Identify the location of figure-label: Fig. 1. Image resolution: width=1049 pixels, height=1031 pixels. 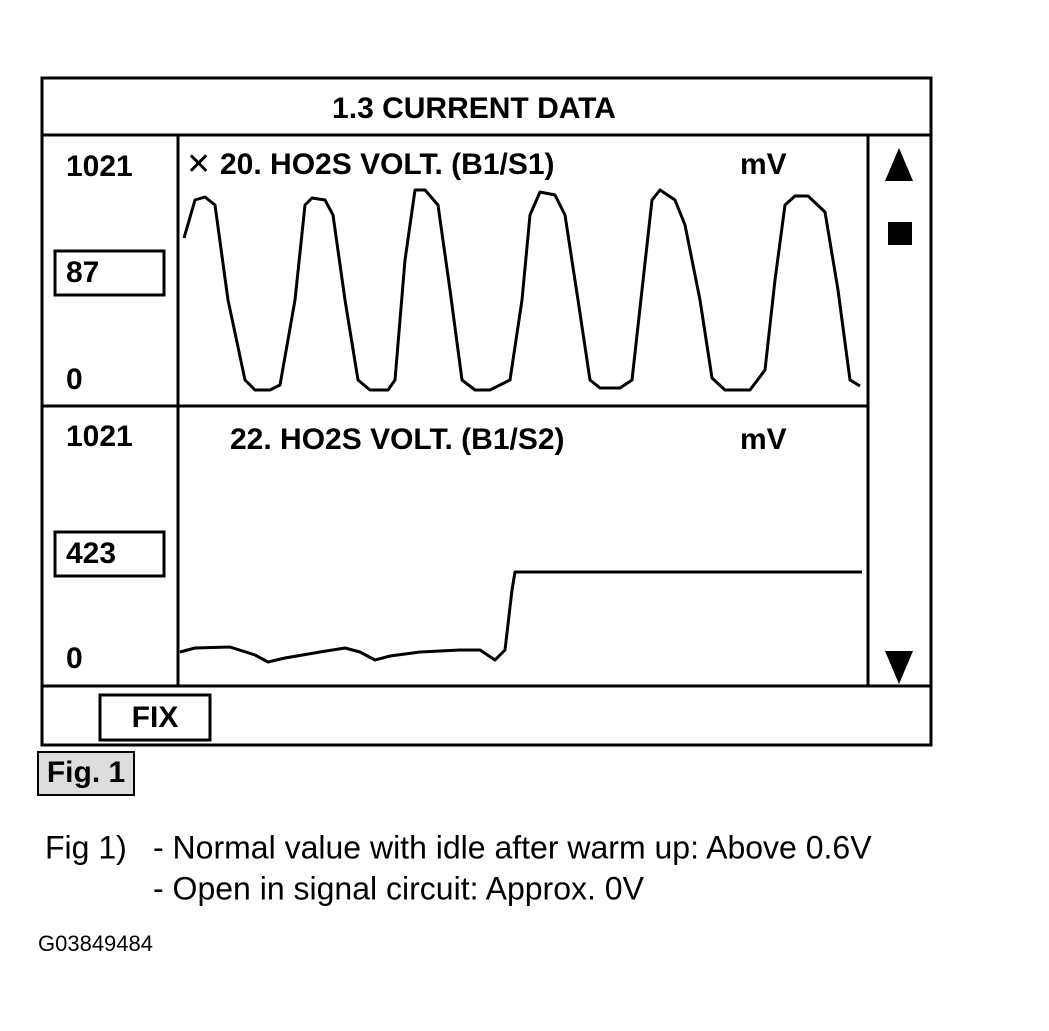
(86, 772).